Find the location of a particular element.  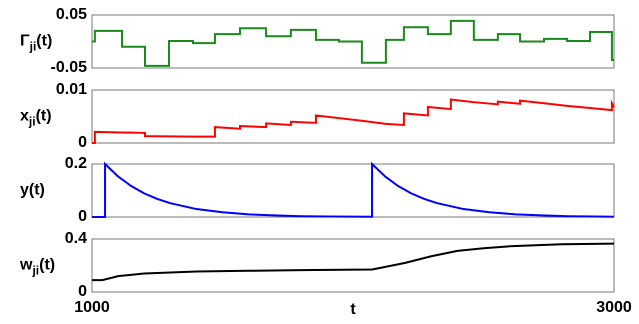

y-tick-label: 0.01 is located at coordinates (71, 89).